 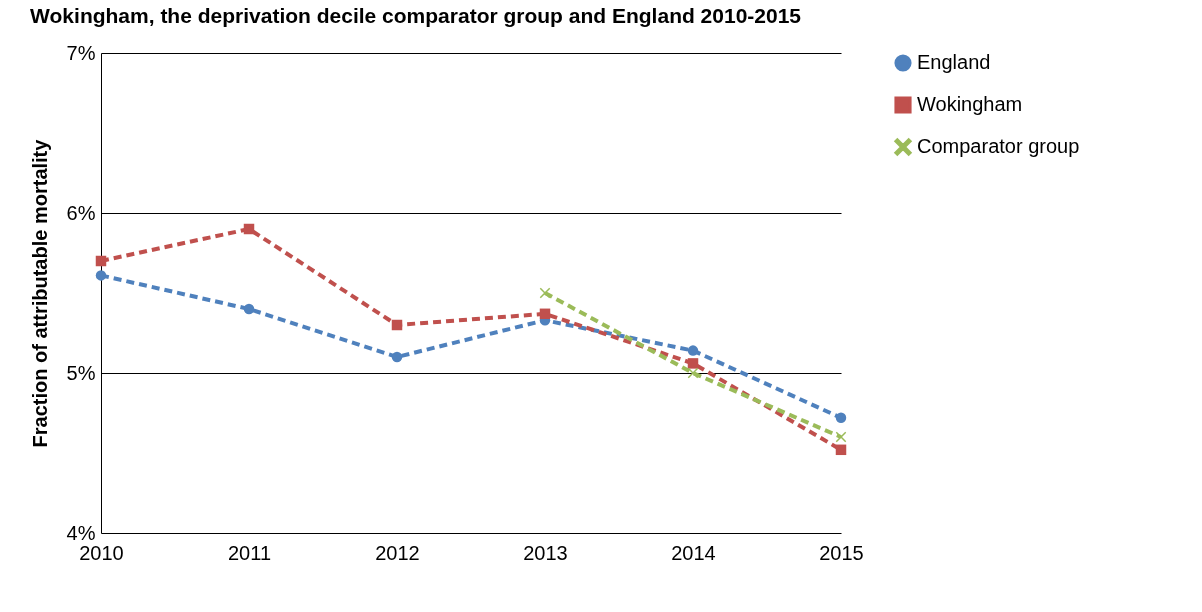 What do you see at coordinates (249, 552) in the screenshot?
I see `x-tick-label: 2011` at bounding box center [249, 552].